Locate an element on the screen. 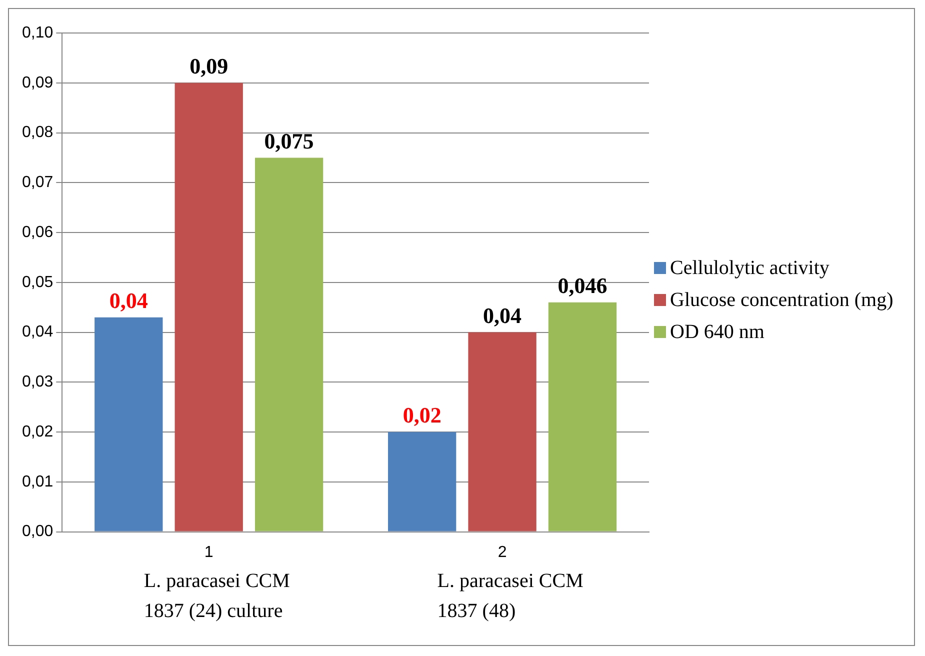  y-tick-label: 0,00 is located at coordinates (38, 531).